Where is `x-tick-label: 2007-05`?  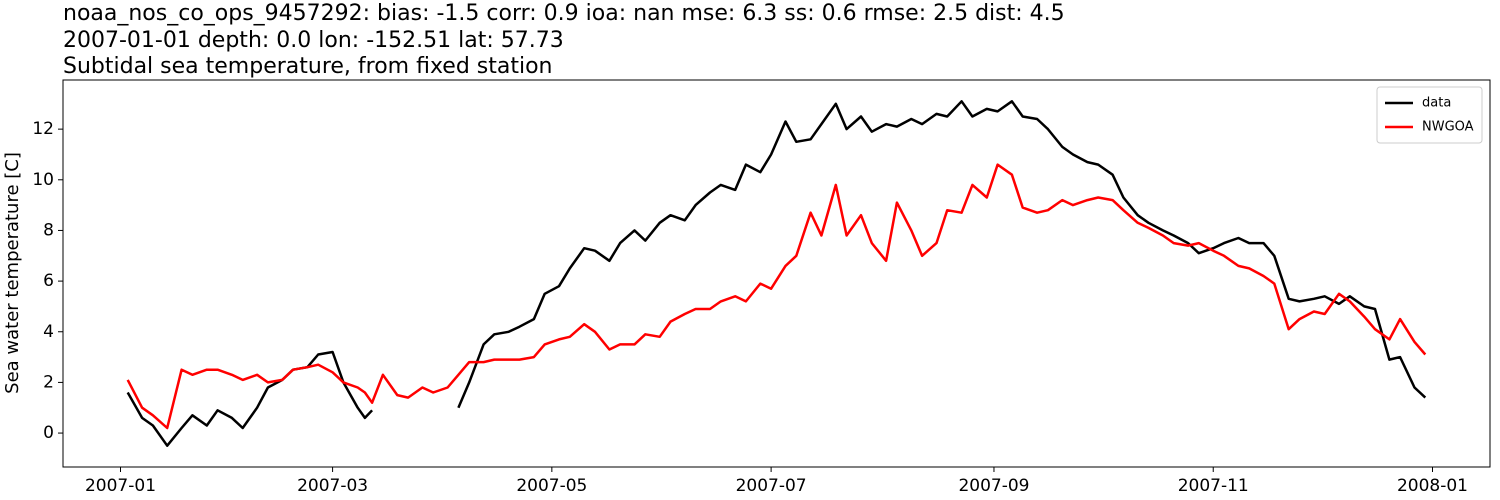 x-tick-label: 2007-05 is located at coordinates (551, 486).